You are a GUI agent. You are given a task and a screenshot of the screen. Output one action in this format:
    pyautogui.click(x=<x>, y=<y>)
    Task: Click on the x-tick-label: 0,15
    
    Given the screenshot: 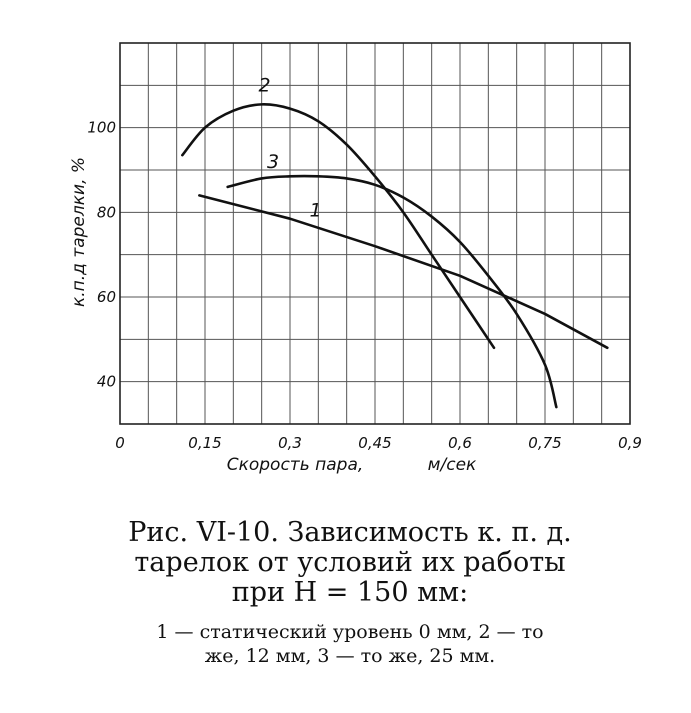 What is the action you would take?
    pyautogui.click(x=204, y=443)
    